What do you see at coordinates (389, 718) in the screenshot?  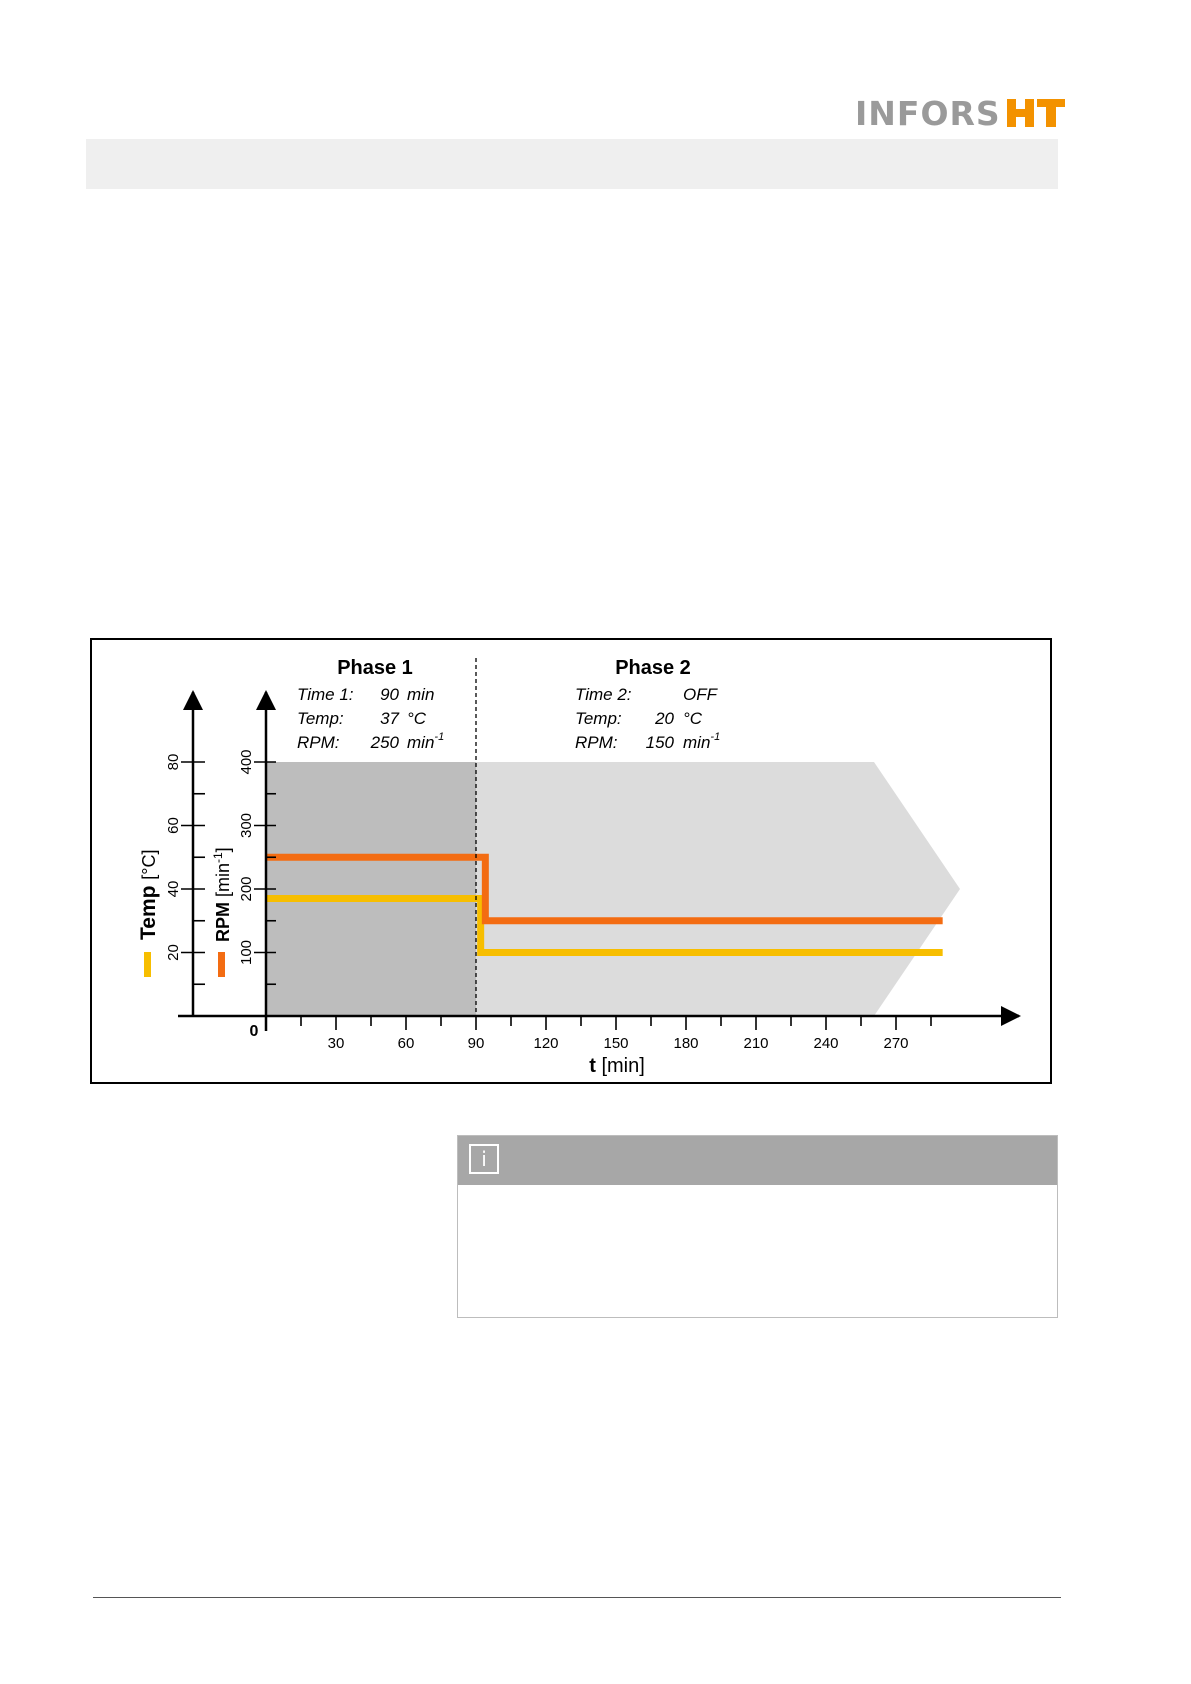 I see `phase-1-row-value: 37` at bounding box center [389, 718].